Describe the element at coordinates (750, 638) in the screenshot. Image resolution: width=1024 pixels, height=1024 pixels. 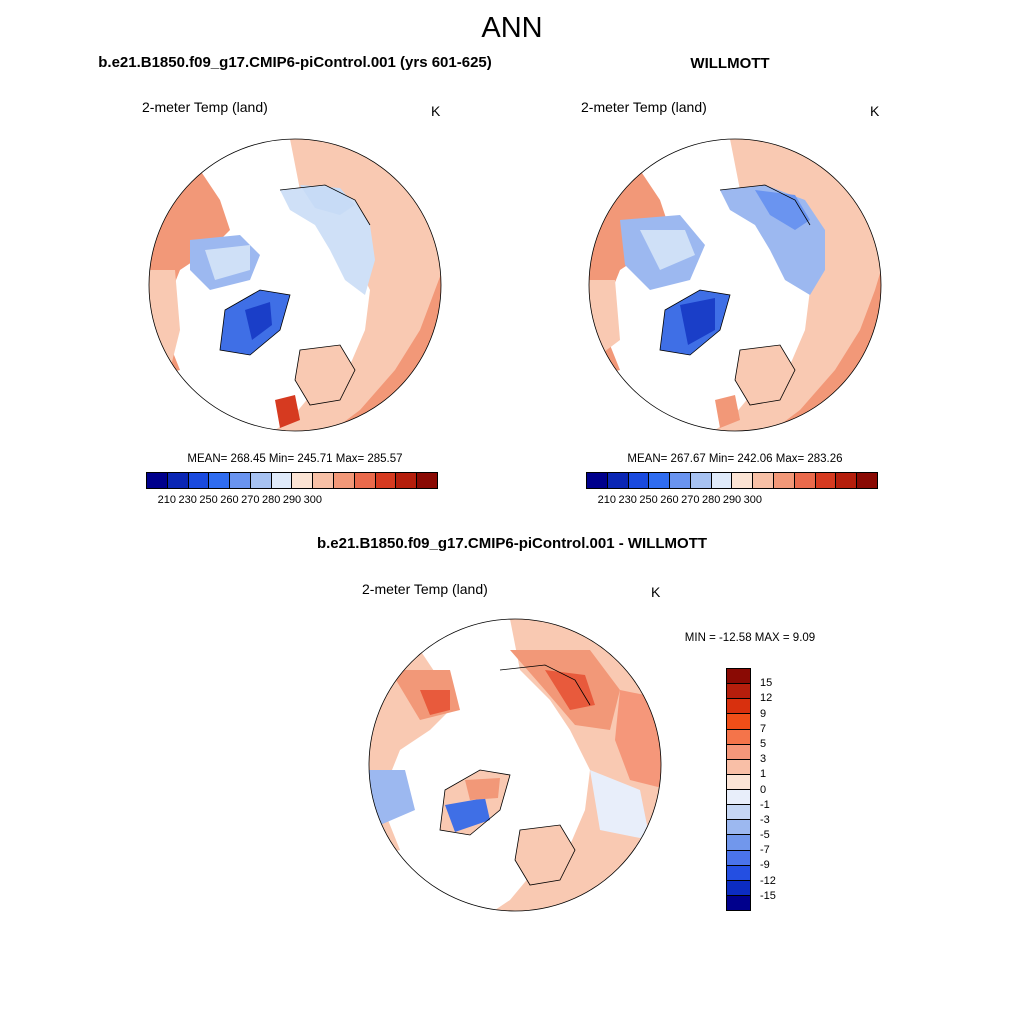
I see `diff-stats-label: MIN = -12.58 MAX = 9.09` at that location.